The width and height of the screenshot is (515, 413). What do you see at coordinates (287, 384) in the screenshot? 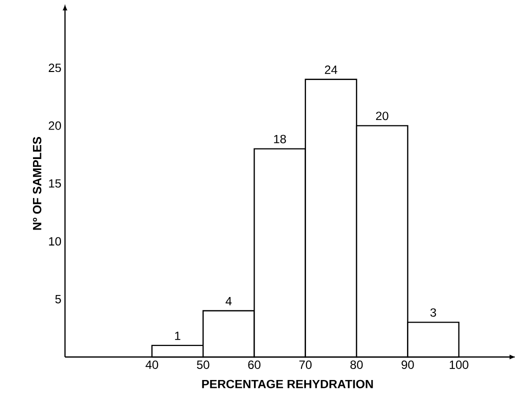
I see `x-axis-title: PERCENTAGE REHYDRATION` at bounding box center [287, 384].